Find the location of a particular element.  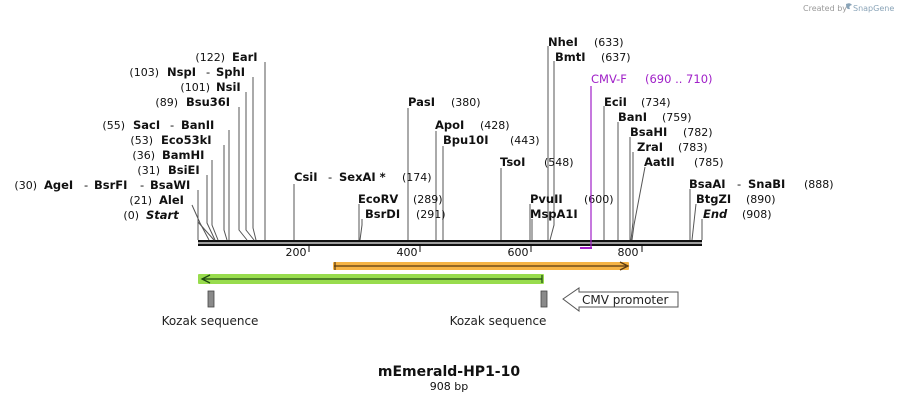

site-bsu36I: (89) Bsu36I is located at coordinates (192, 102).